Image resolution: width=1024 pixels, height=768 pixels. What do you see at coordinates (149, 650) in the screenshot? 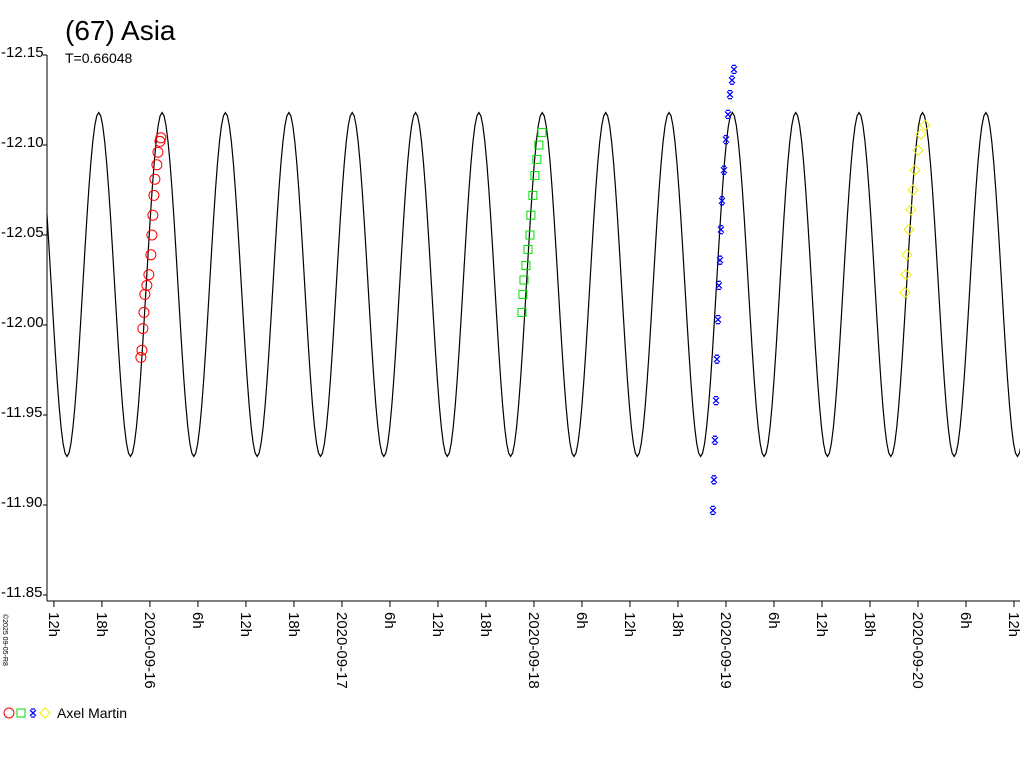
I see `x-tick-label: 2020-09-16` at bounding box center [149, 650].